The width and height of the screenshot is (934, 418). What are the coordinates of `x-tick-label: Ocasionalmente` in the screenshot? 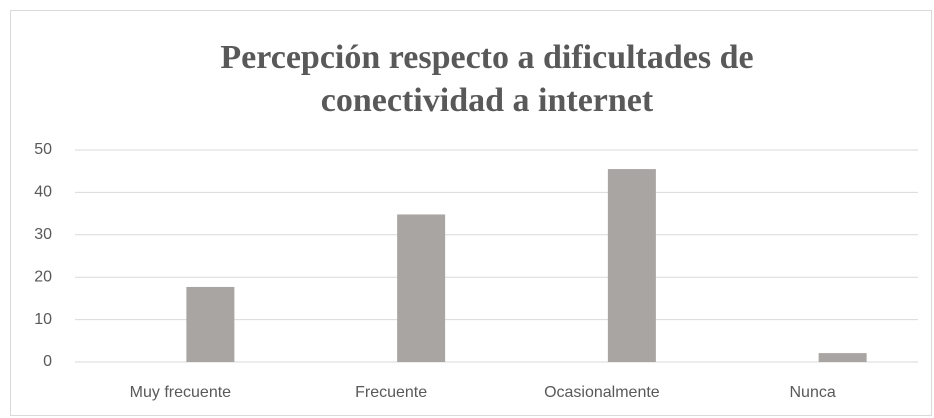 It's located at (602, 392).